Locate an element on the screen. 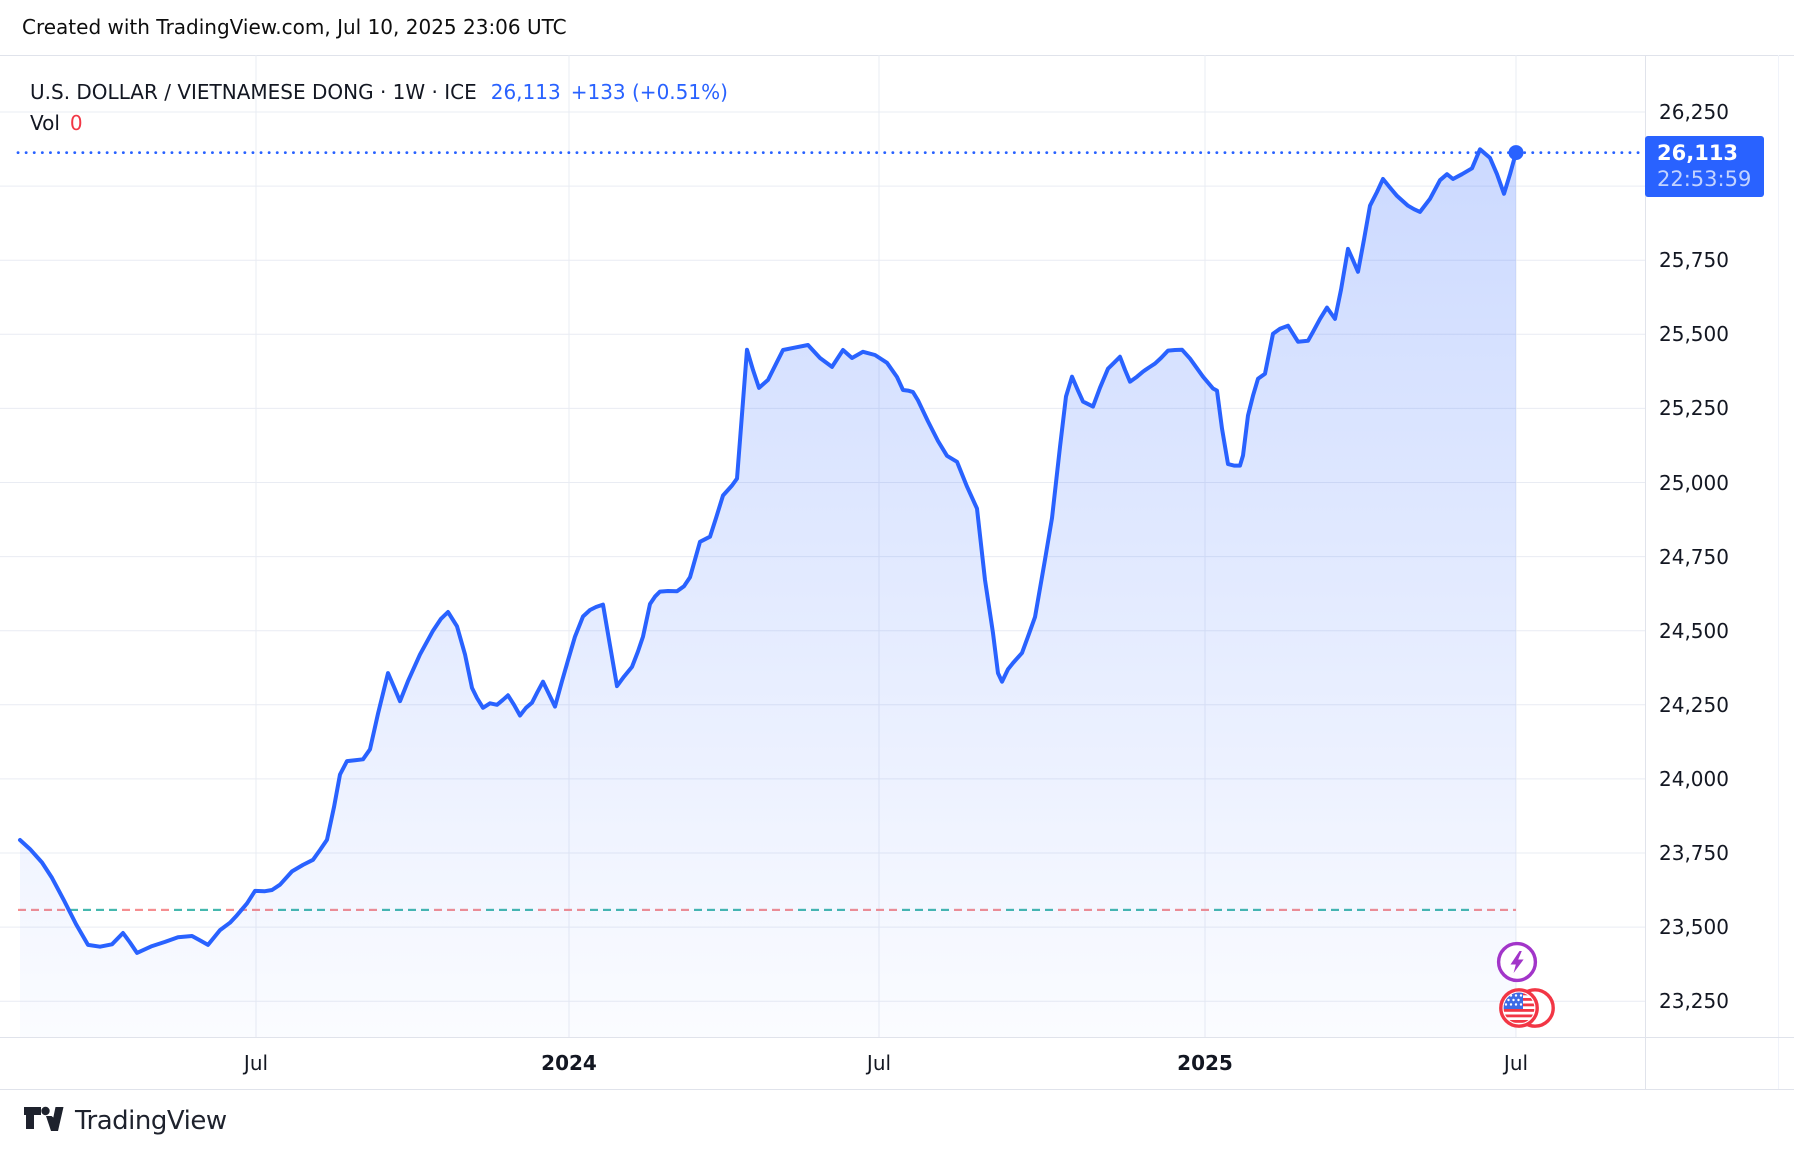  tradingview-logo-text: TradingView is located at coordinates (151, 1121).